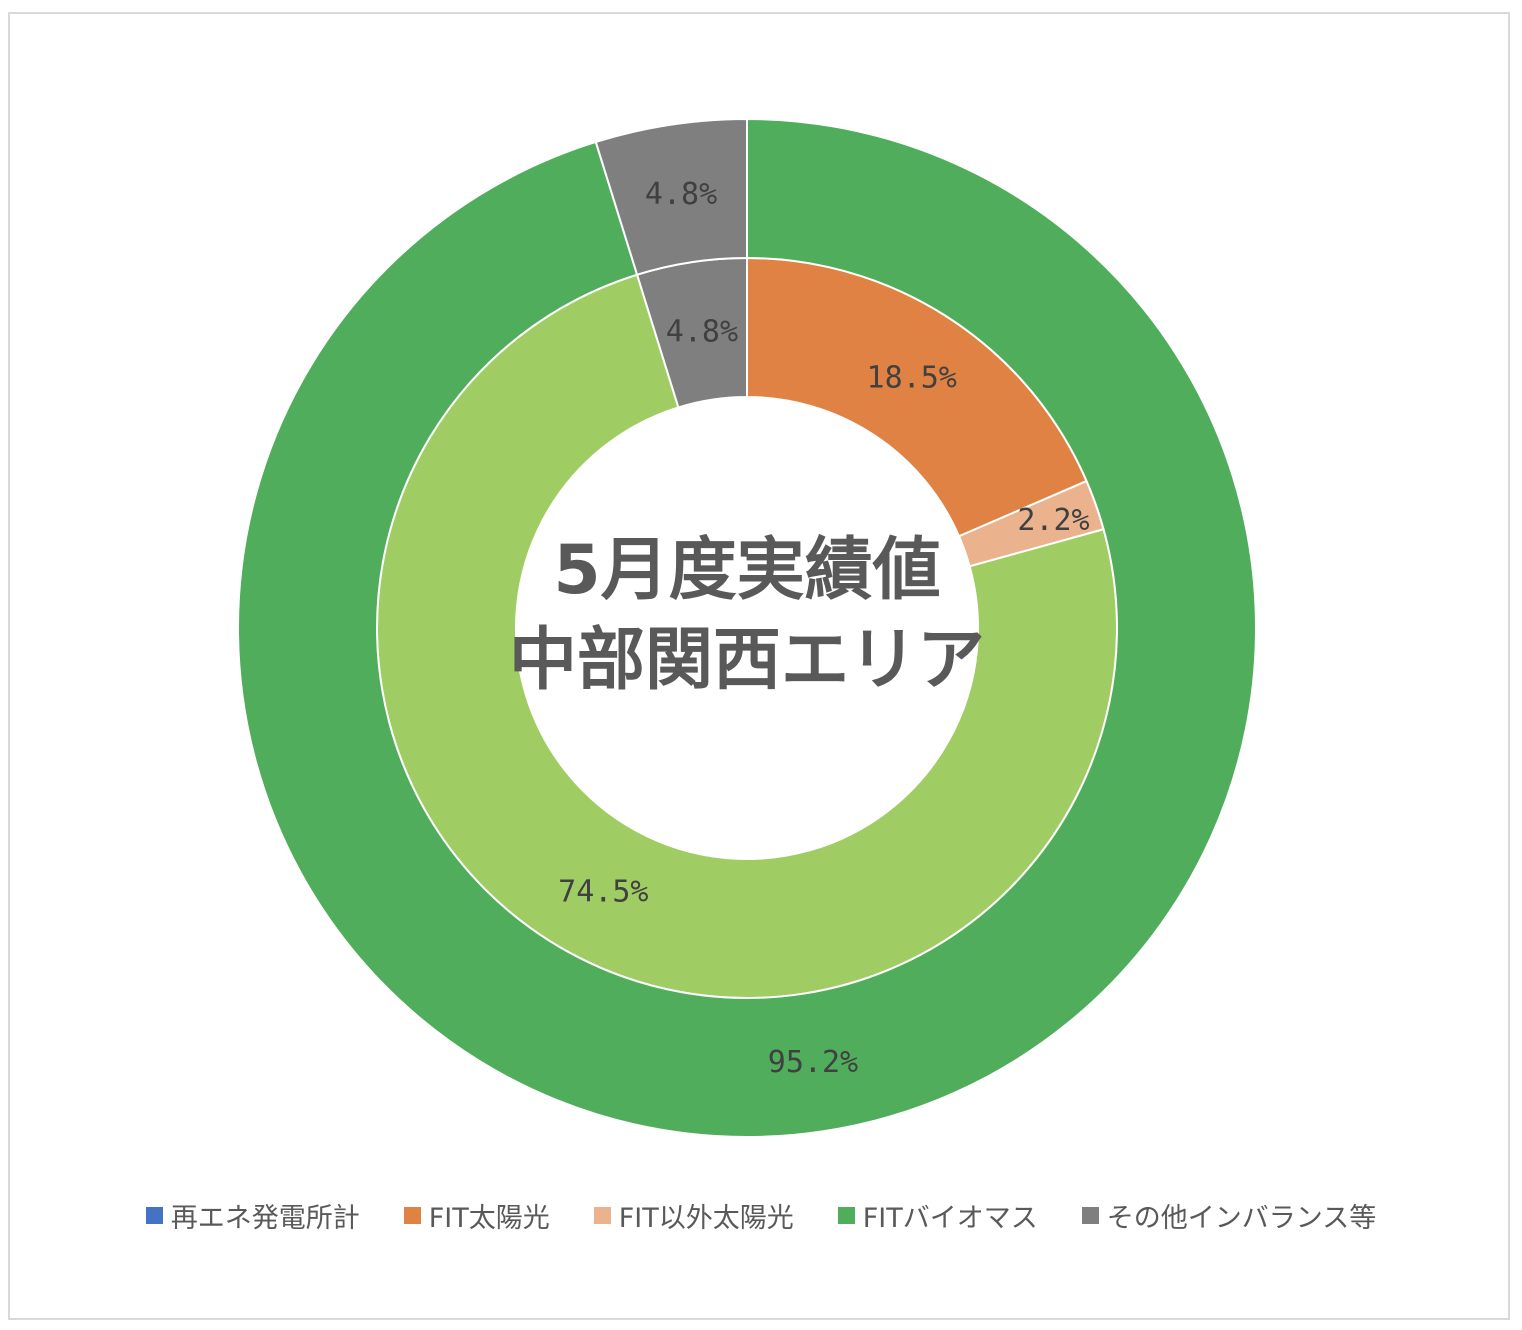 The height and width of the screenshot is (1330, 1522). I want to click on outer-ring-slice, so click(671, 196).